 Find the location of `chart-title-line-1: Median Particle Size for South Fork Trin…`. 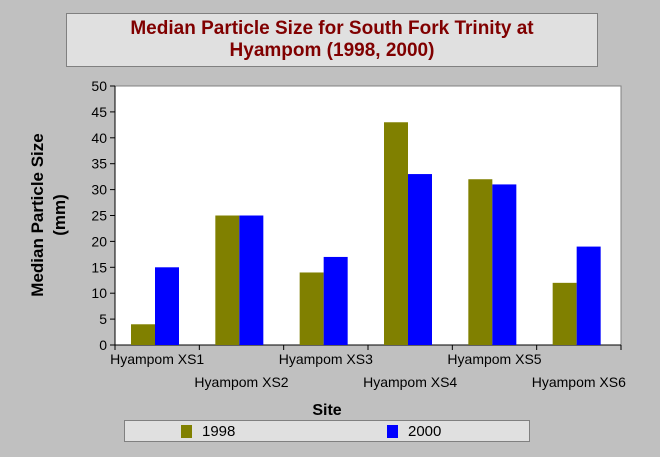

chart-title-line-1: Median Particle Size for South Fork Trin… is located at coordinates (332, 28).